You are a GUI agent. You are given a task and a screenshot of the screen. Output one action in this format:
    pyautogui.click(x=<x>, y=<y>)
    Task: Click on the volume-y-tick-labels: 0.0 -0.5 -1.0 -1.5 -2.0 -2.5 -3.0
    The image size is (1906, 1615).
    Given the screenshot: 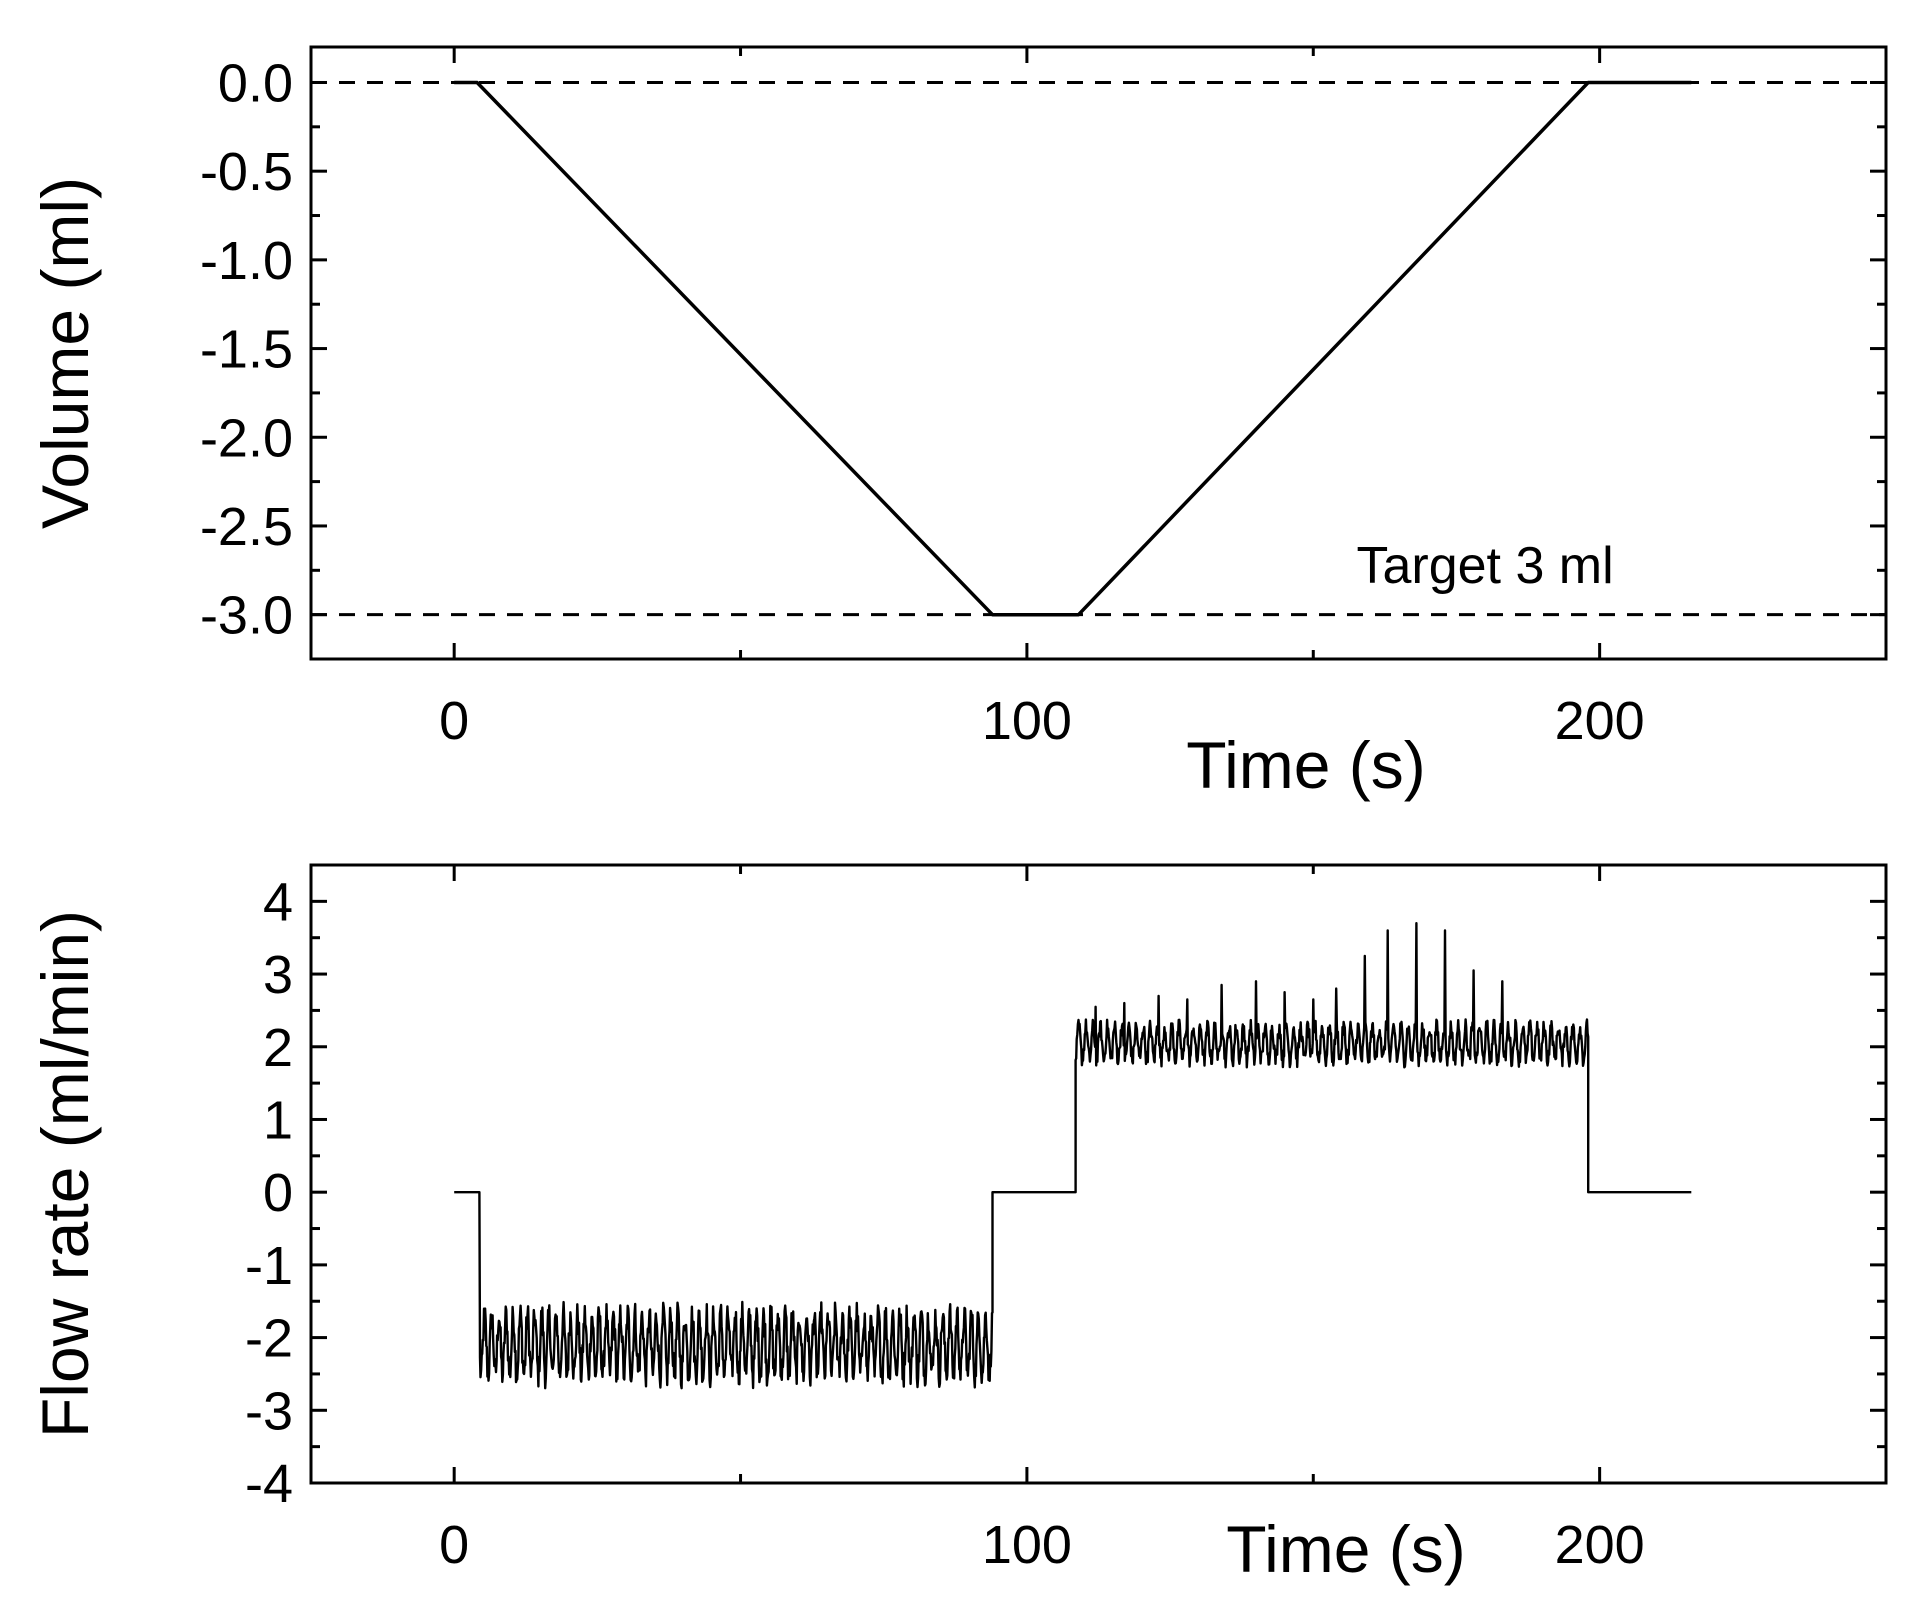 What is the action you would take?
    pyautogui.click(x=246, y=349)
    